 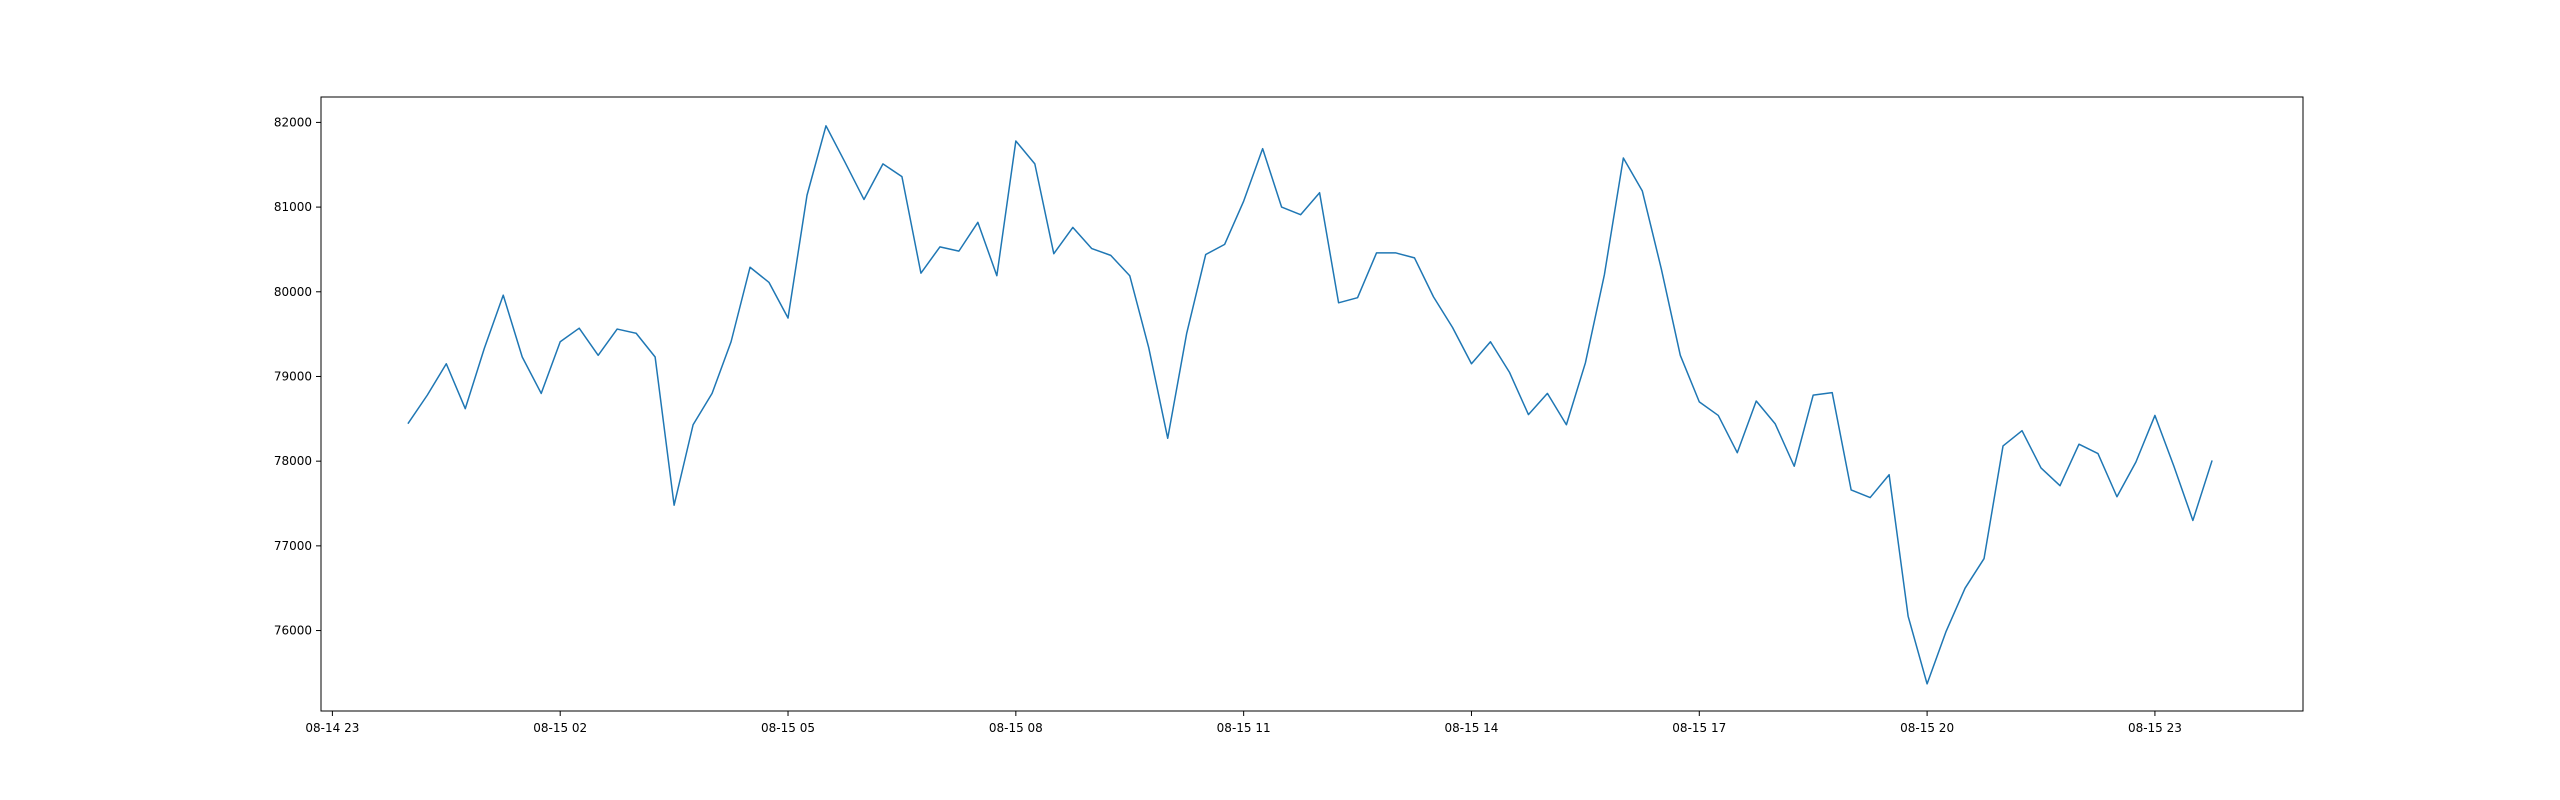 I want to click on x-tick-label: 08-15 14, so click(x=1471, y=728).